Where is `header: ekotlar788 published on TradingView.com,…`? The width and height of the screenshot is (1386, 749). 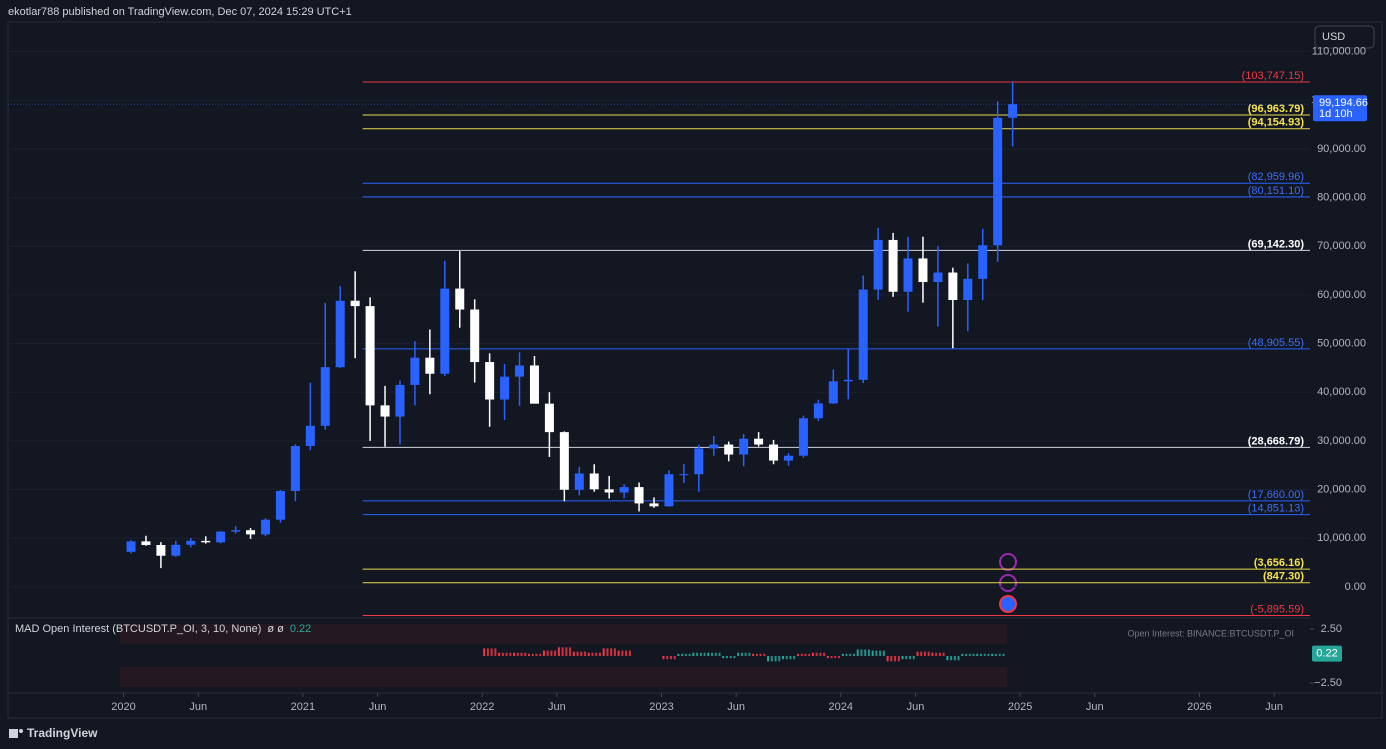 header: ekotlar788 published on TradingView.com,… is located at coordinates (180, 12).